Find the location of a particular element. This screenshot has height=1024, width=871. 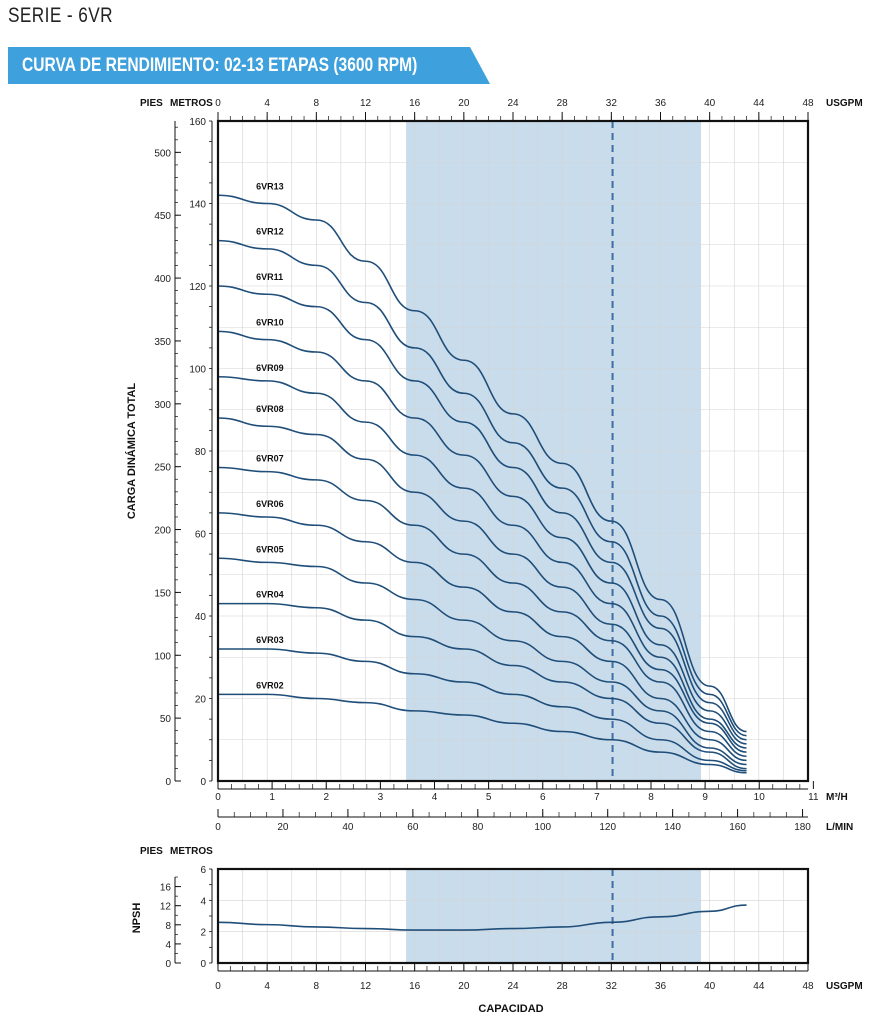

m3h-tick: 9 is located at coordinates (705, 797).